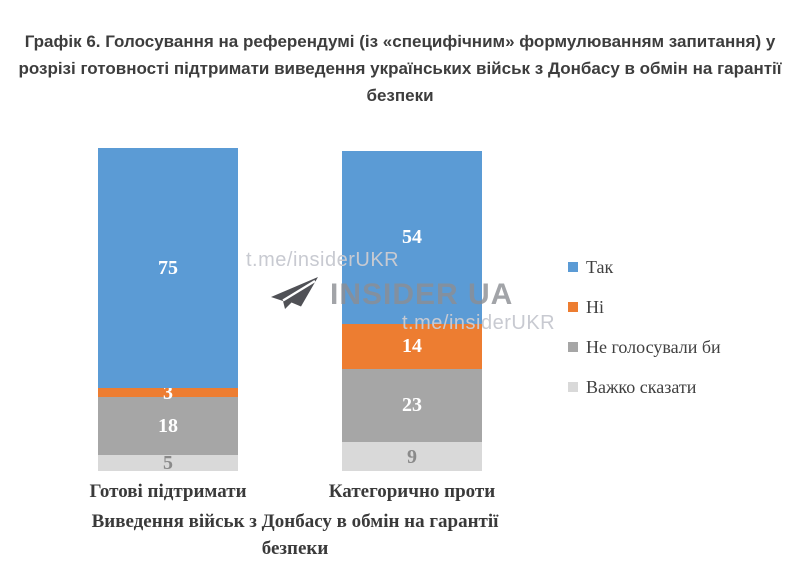 The image size is (800, 584). What do you see at coordinates (644, 307) in the screenshot?
I see `legend-item-2: Ні` at bounding box center [644, 307].